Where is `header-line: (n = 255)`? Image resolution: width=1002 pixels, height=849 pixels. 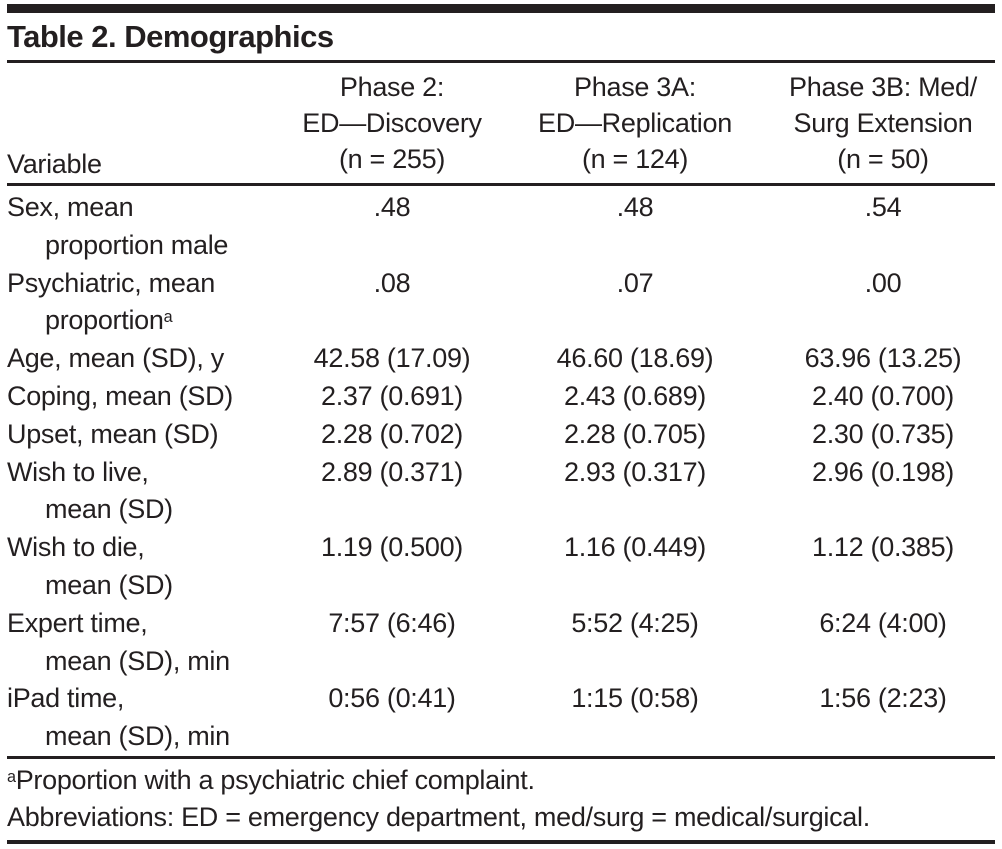 header-line: (n = 255) is located at coordinates (392, 159).